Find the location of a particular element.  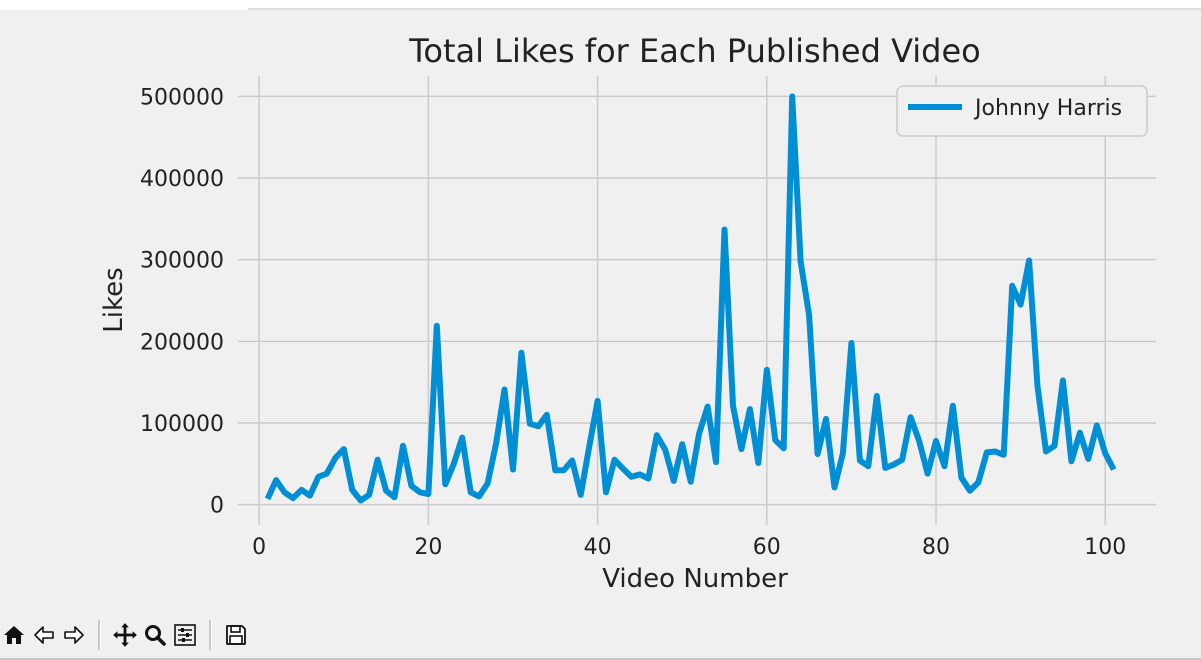

floppy-disk-icon is located at coordinates (236, 635).